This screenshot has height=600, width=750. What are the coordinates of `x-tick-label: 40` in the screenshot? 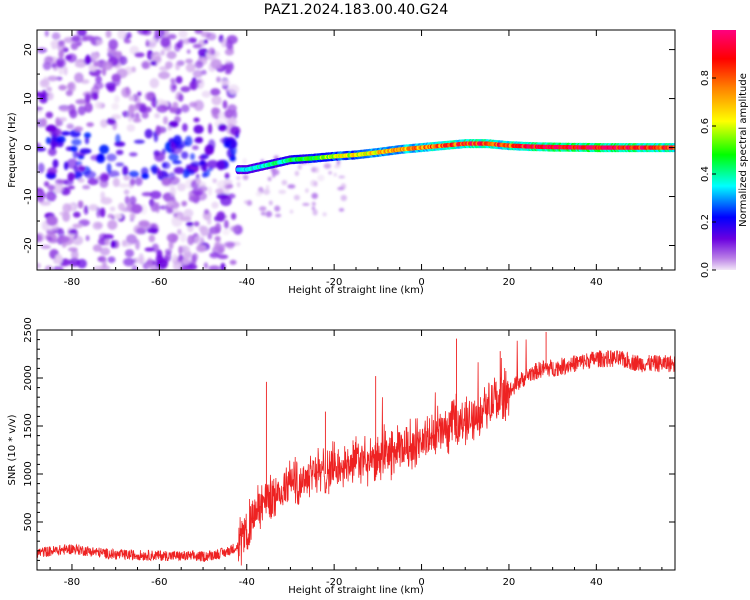 It's located at (596, 582).